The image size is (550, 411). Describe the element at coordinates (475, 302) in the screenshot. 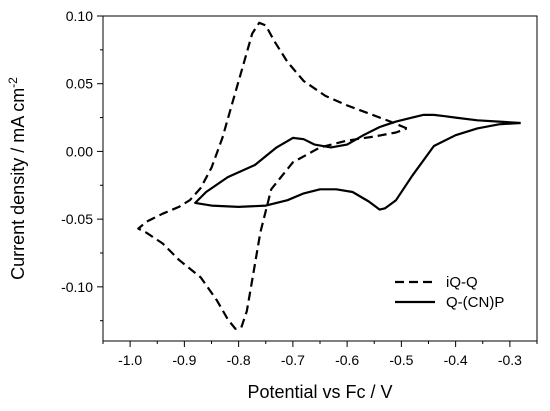

I see `legend-label: Q-(CN)P` at that location.